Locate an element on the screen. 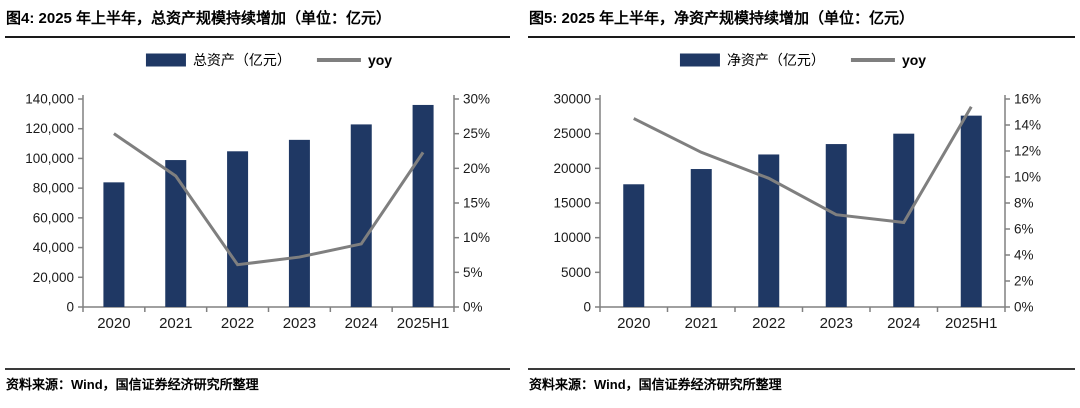  y-axis-left: 0 5000 10000 15000 20000 25000 30000 is located at coordinates (576, 203).